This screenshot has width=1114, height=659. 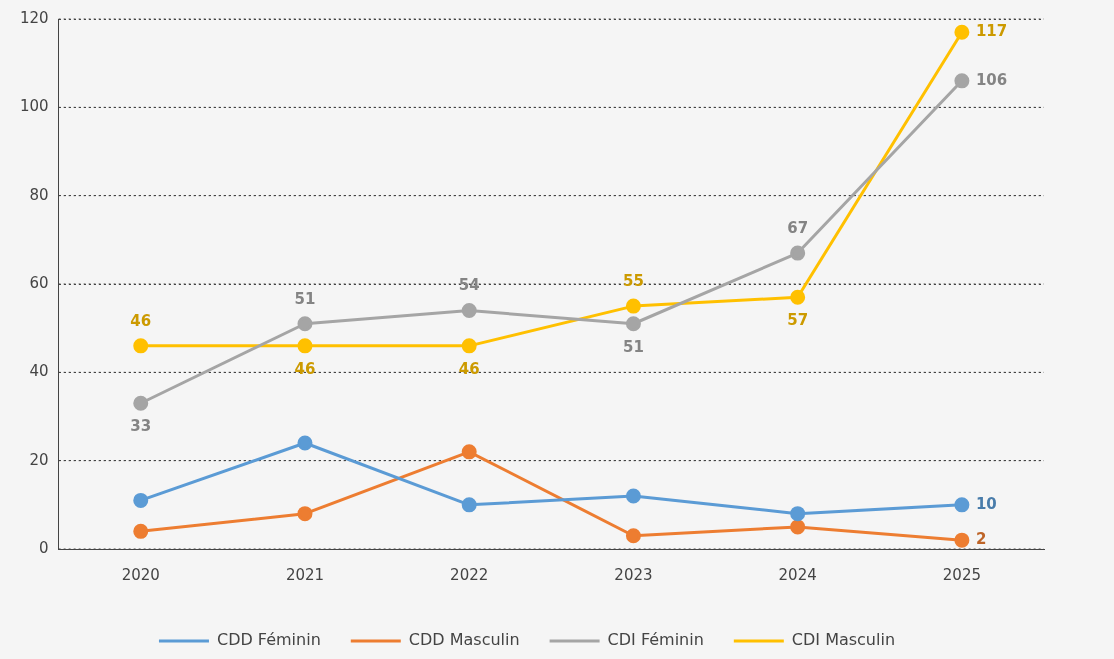 What do you see at coordinates (34, 17) in the screenshot?
I see `y-tick-label: 120` at bounding box center [34, 17].